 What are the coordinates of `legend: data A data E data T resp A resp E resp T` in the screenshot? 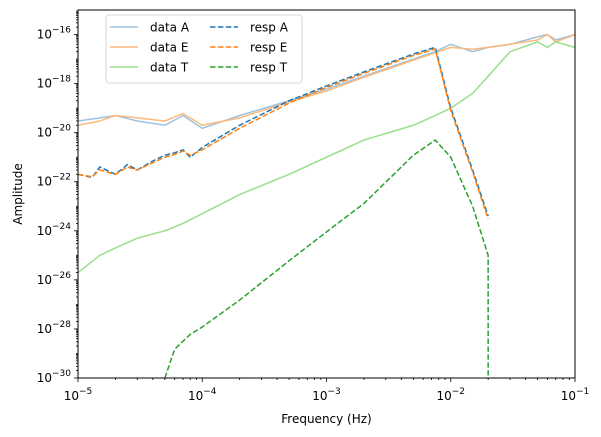 It's located at (204, 49).